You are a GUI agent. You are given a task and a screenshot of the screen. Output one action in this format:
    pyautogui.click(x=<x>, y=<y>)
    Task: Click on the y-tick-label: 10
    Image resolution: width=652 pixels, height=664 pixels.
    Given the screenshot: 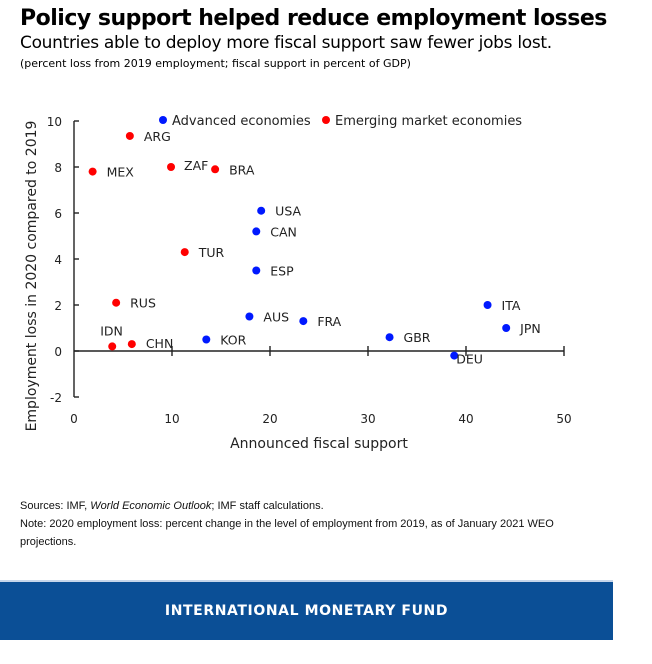 What is the action you would take?
    pyautogui.click(x=54, y=122)
    